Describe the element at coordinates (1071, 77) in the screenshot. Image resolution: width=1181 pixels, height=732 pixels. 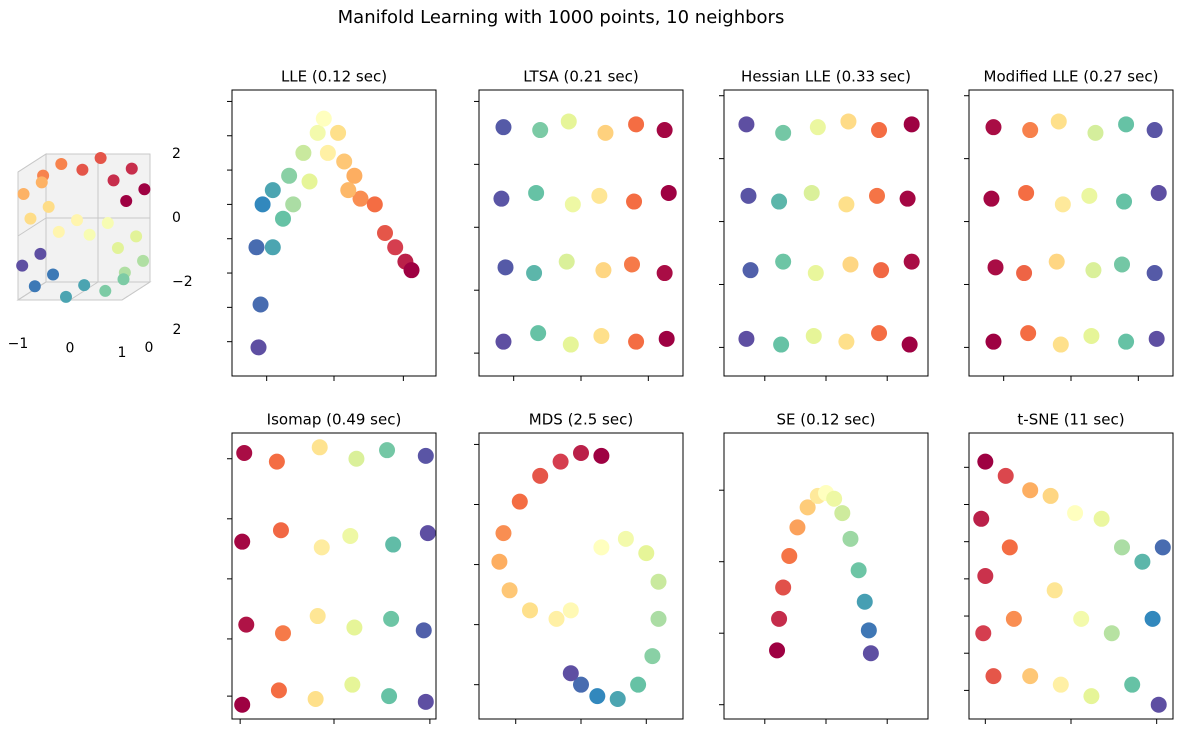
I see `panel-title: Modified LLE (0.27 sec)` at that location.